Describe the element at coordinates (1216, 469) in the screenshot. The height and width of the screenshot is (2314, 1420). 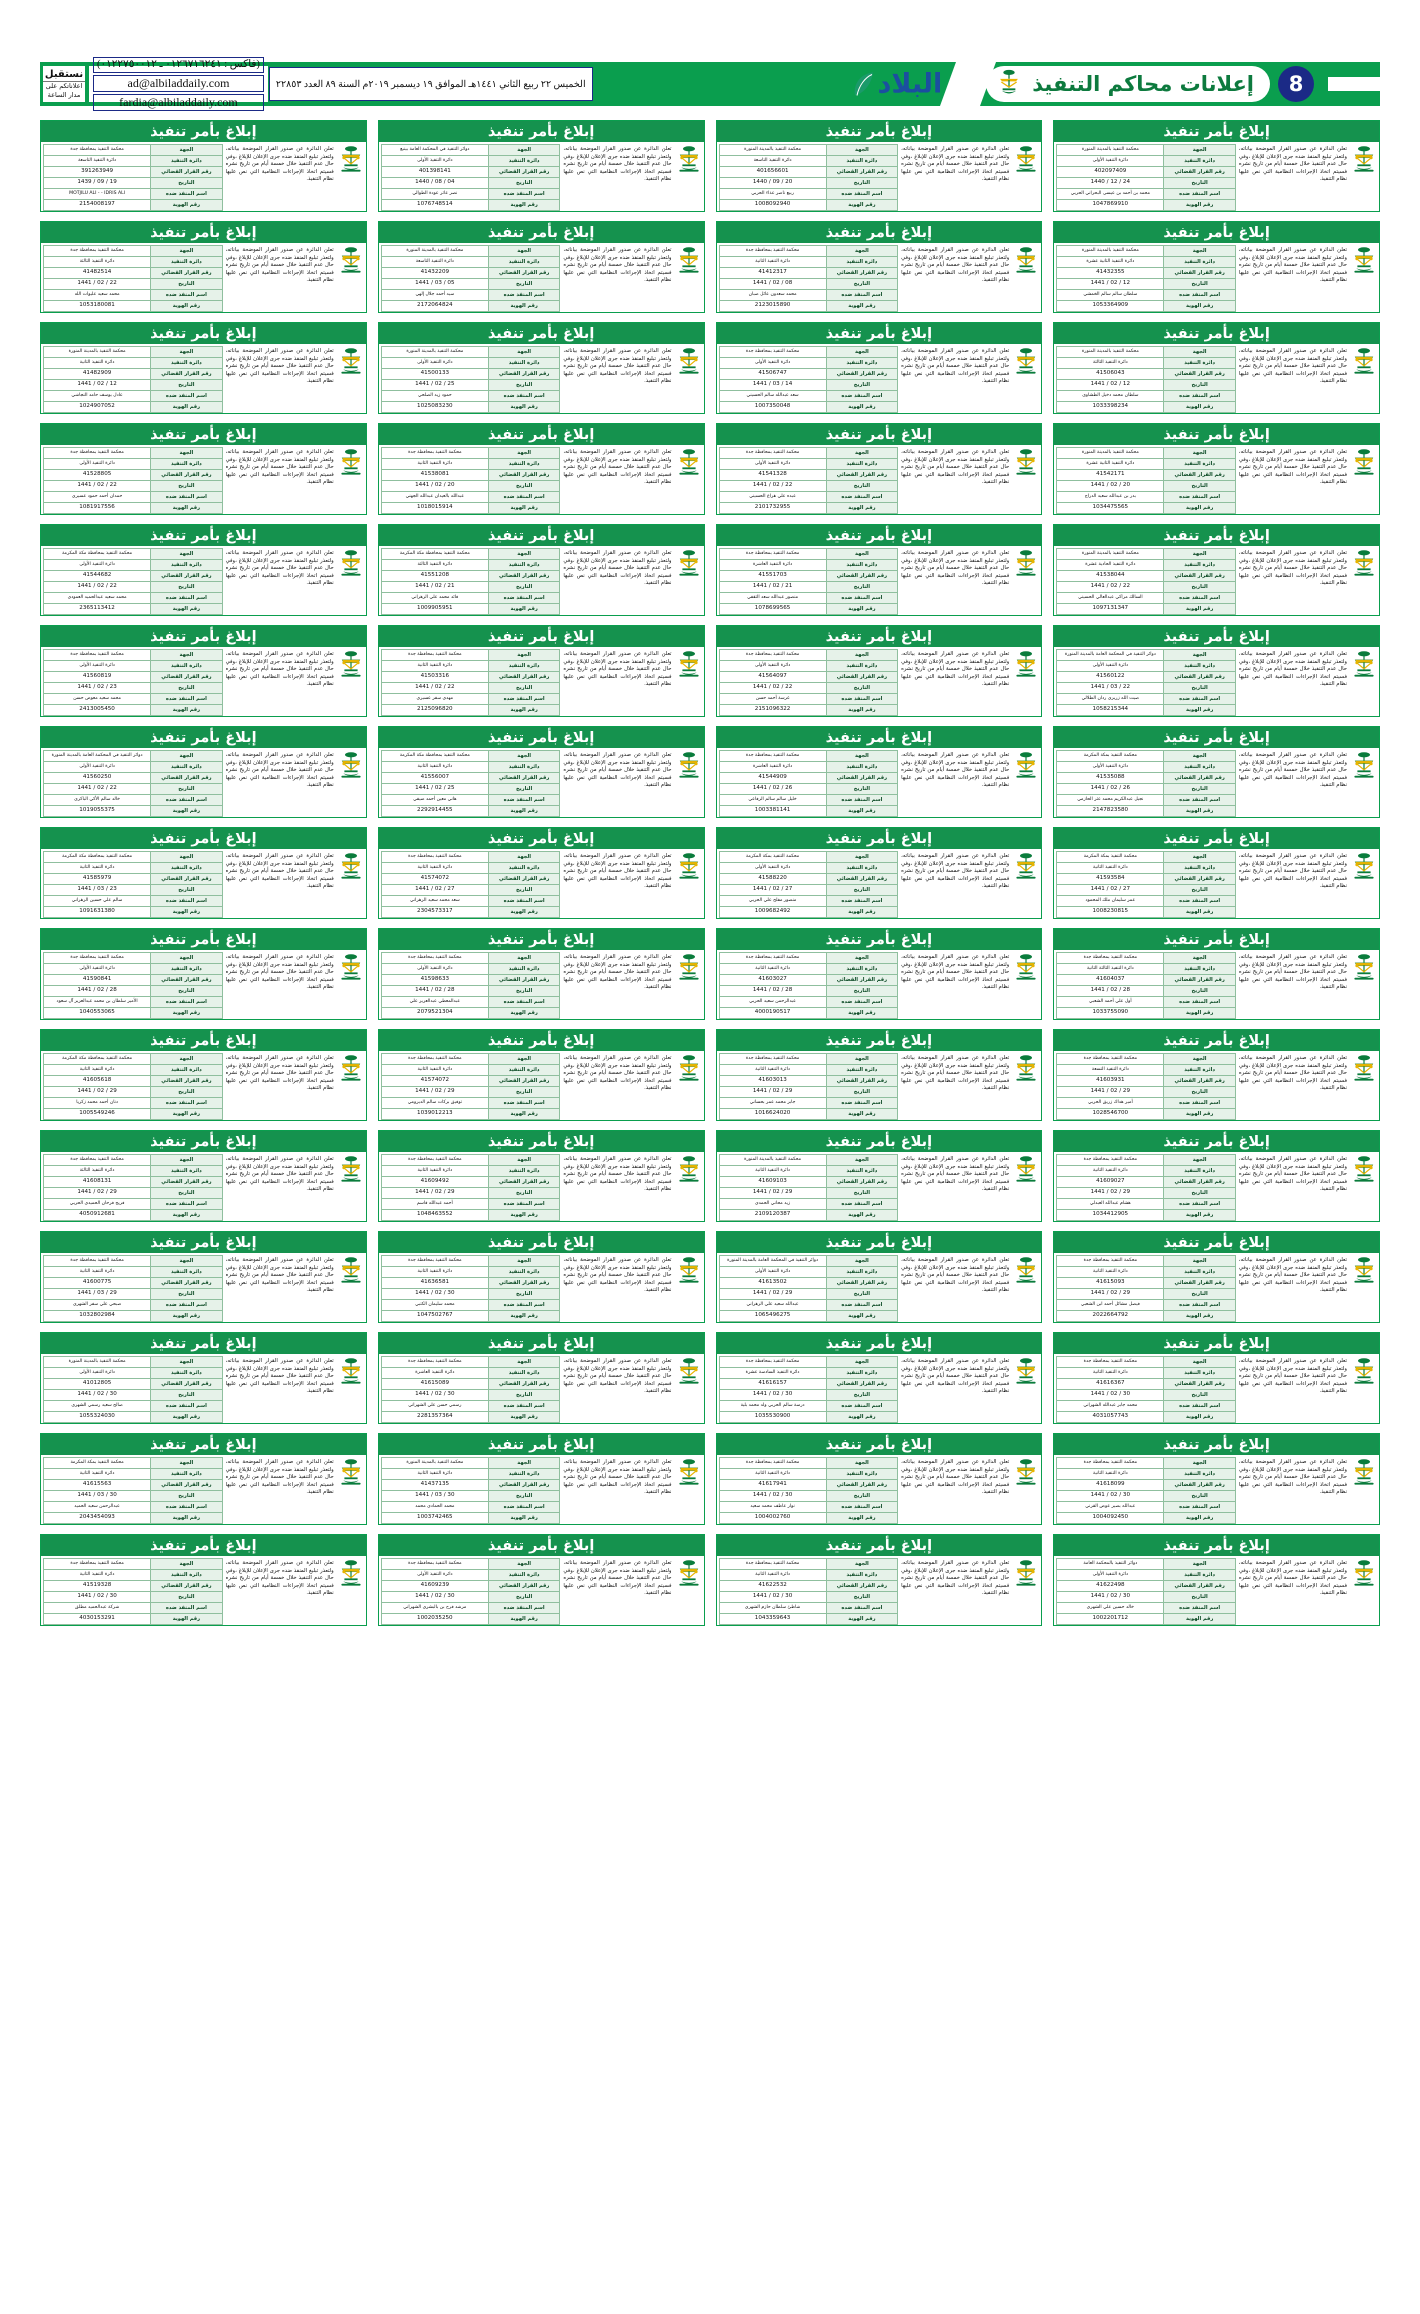
I see `announcement-card-13: إبلاغ بأمر تنفيذ تعلن الدائرة عن` at that location.